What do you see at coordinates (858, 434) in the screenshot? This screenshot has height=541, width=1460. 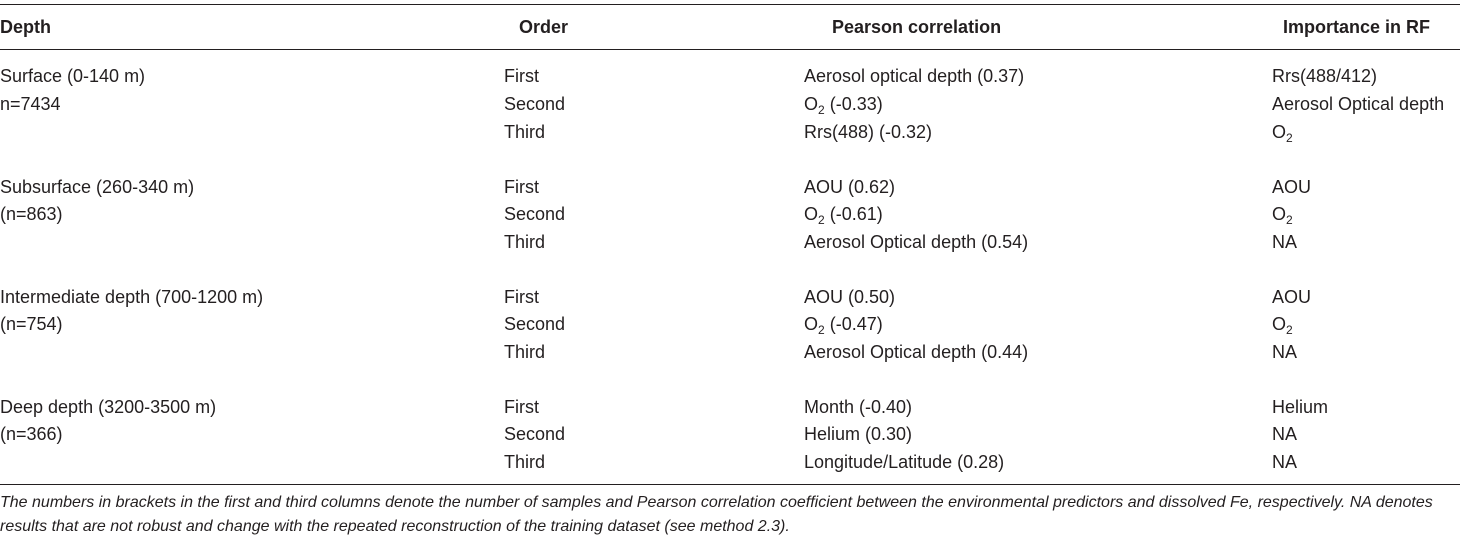 I see `pearson-cell: Helium (0.30)` at bounding box center [858, 434].